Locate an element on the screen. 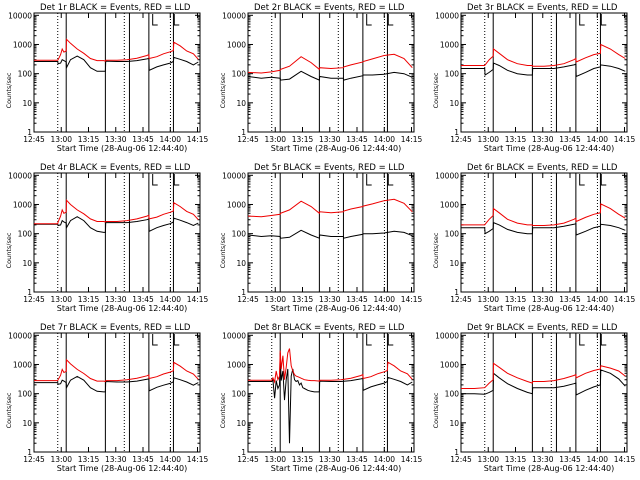 The image size is (640, 480). chart-title: Det 1r BLACK = Events, RED = LLD is located at coordinates (115, 8).